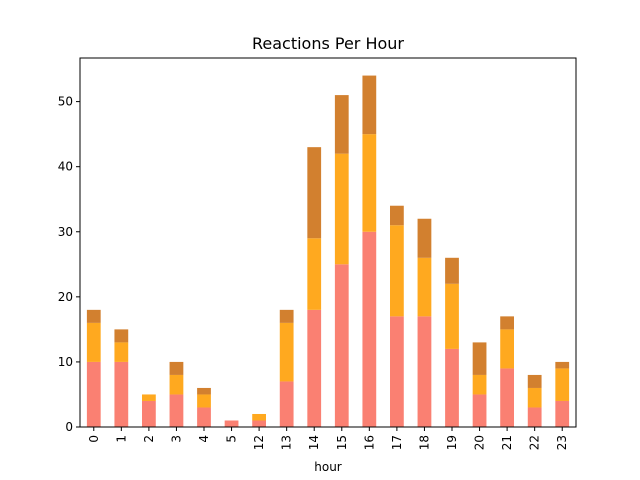 The width and height of the screenshot is (640, 480). Describe the element at coordinates (562, 442) in the screenshot. I see `x-tick-label: 23` at that location.